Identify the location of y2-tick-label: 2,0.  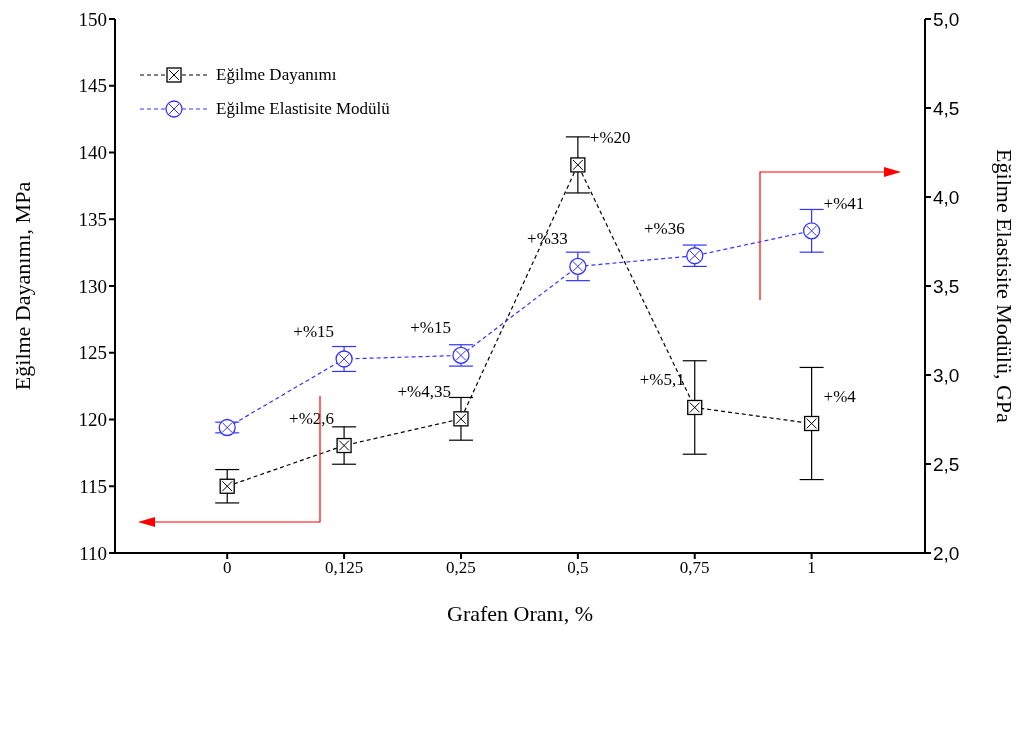
(946, 553).